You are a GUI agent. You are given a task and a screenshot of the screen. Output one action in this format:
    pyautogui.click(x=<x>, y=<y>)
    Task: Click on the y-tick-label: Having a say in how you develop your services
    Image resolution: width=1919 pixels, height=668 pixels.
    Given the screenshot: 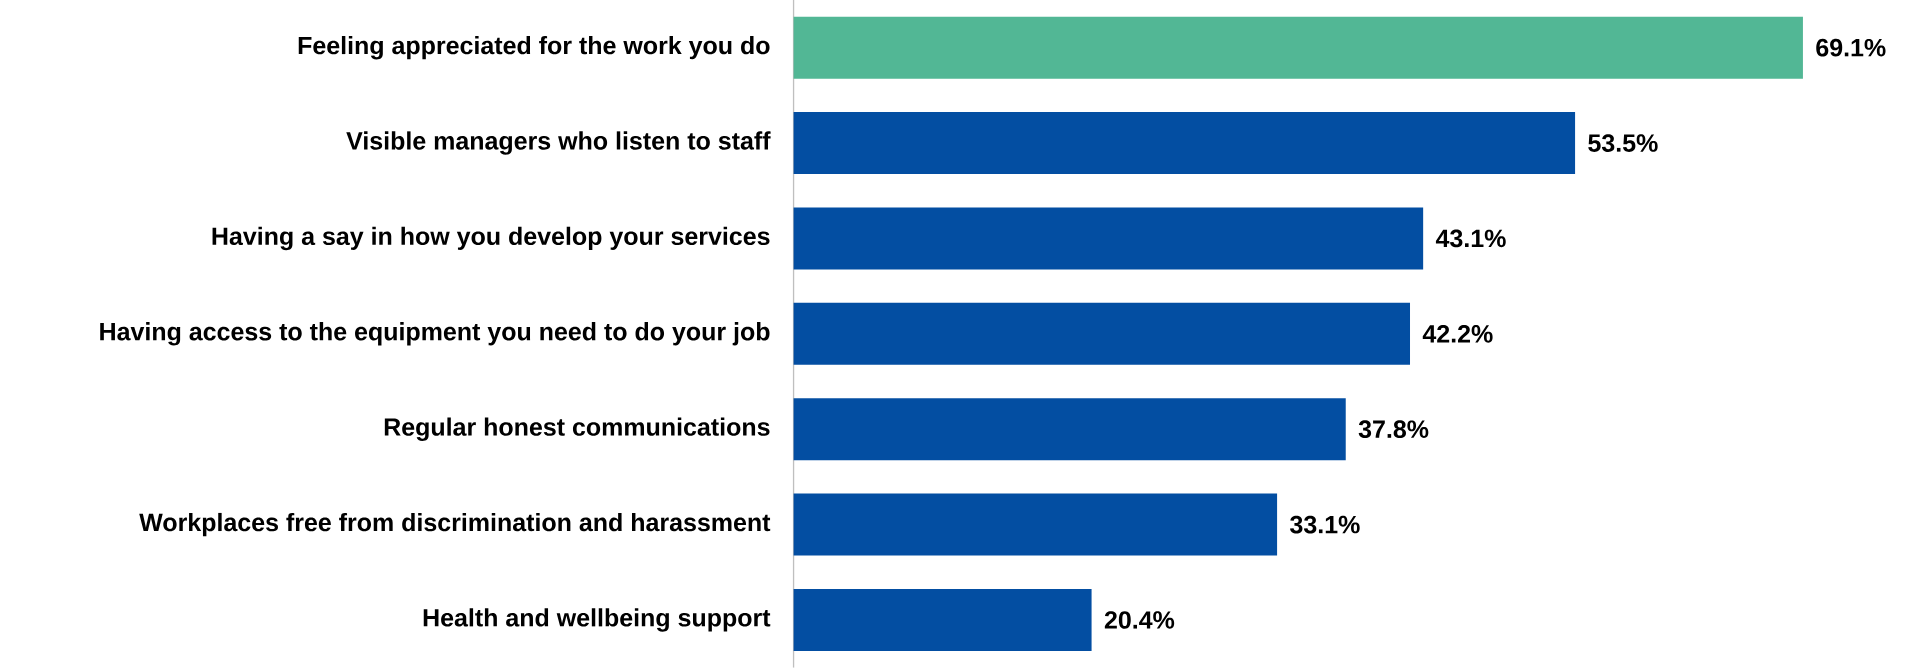 What is the action you would take?
    pyautogui.click(x=491, y=238)
    